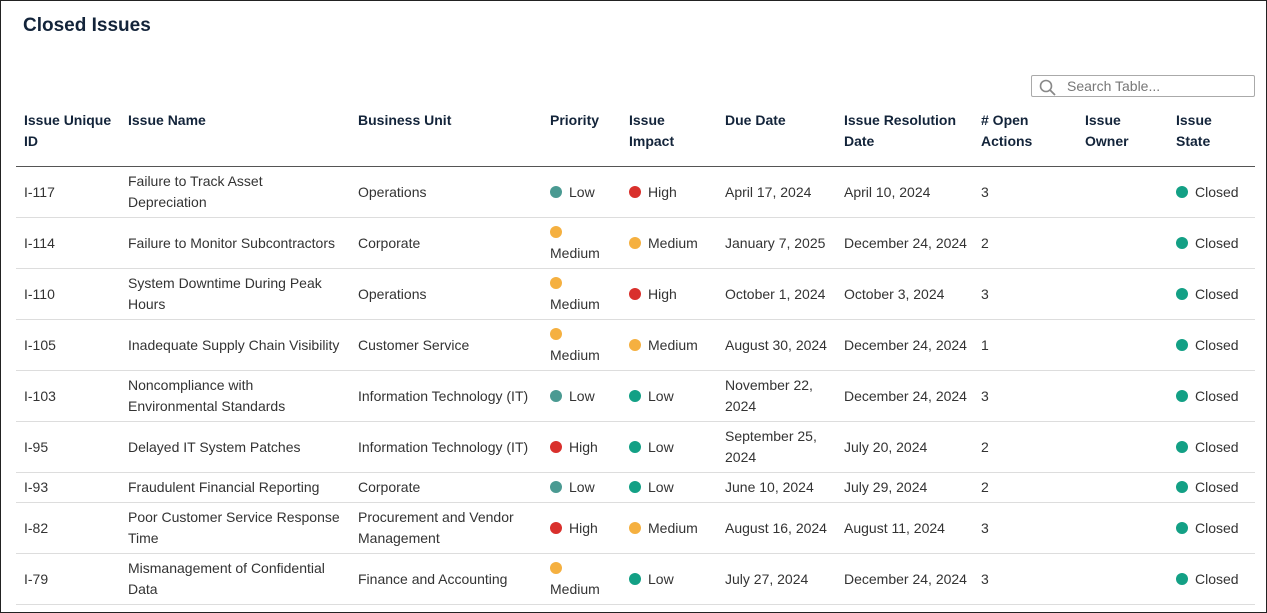 The image size is (1267, 613). Describe the element at coordinates (446, 138) in the screenshot. I see `column-header: Business Unit` at that location.